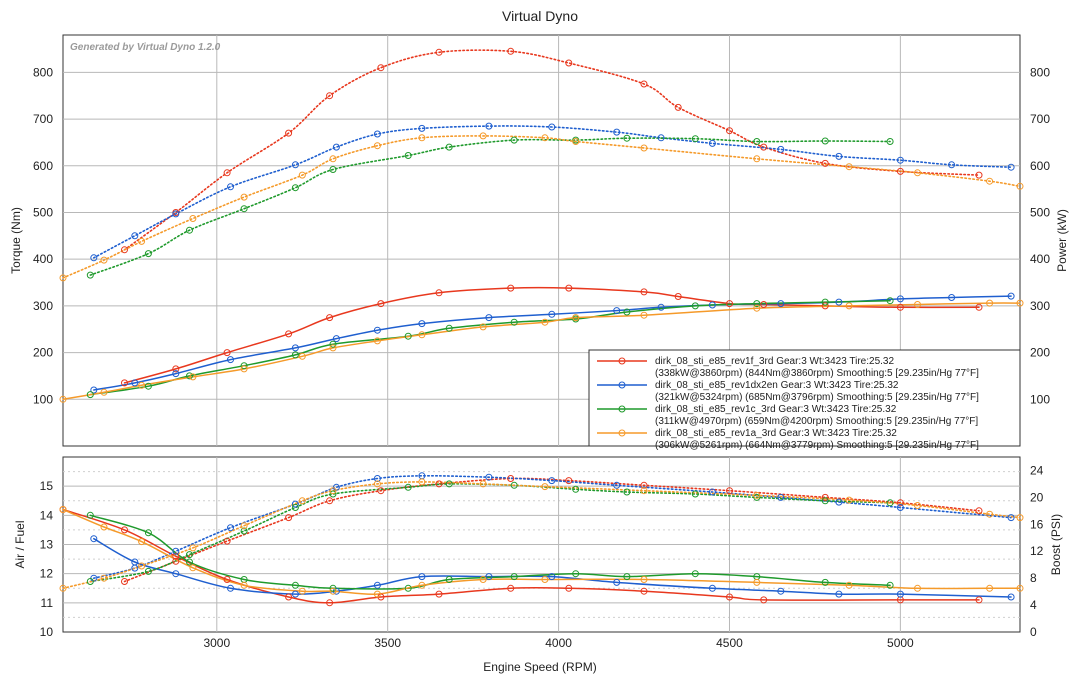 Image resolution: width=1080 pixels, height=683 pixels. What do you see at coordinates (1040, 353) in the screenshot?
I see `power-tick-label: 200` at bounding box center [1040, 353].